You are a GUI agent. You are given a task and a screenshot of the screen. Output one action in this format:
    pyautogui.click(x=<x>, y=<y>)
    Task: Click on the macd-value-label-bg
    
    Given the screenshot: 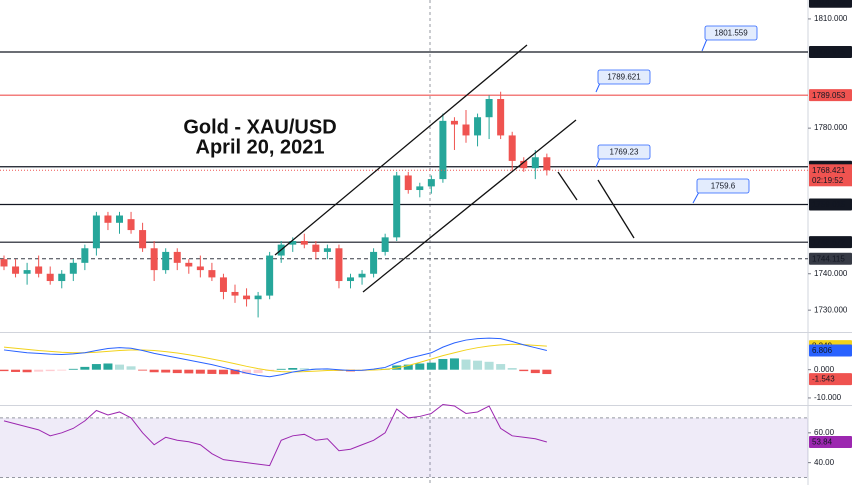 What is the action you would take?
    pyautogui.click(x=830, y=350)
    